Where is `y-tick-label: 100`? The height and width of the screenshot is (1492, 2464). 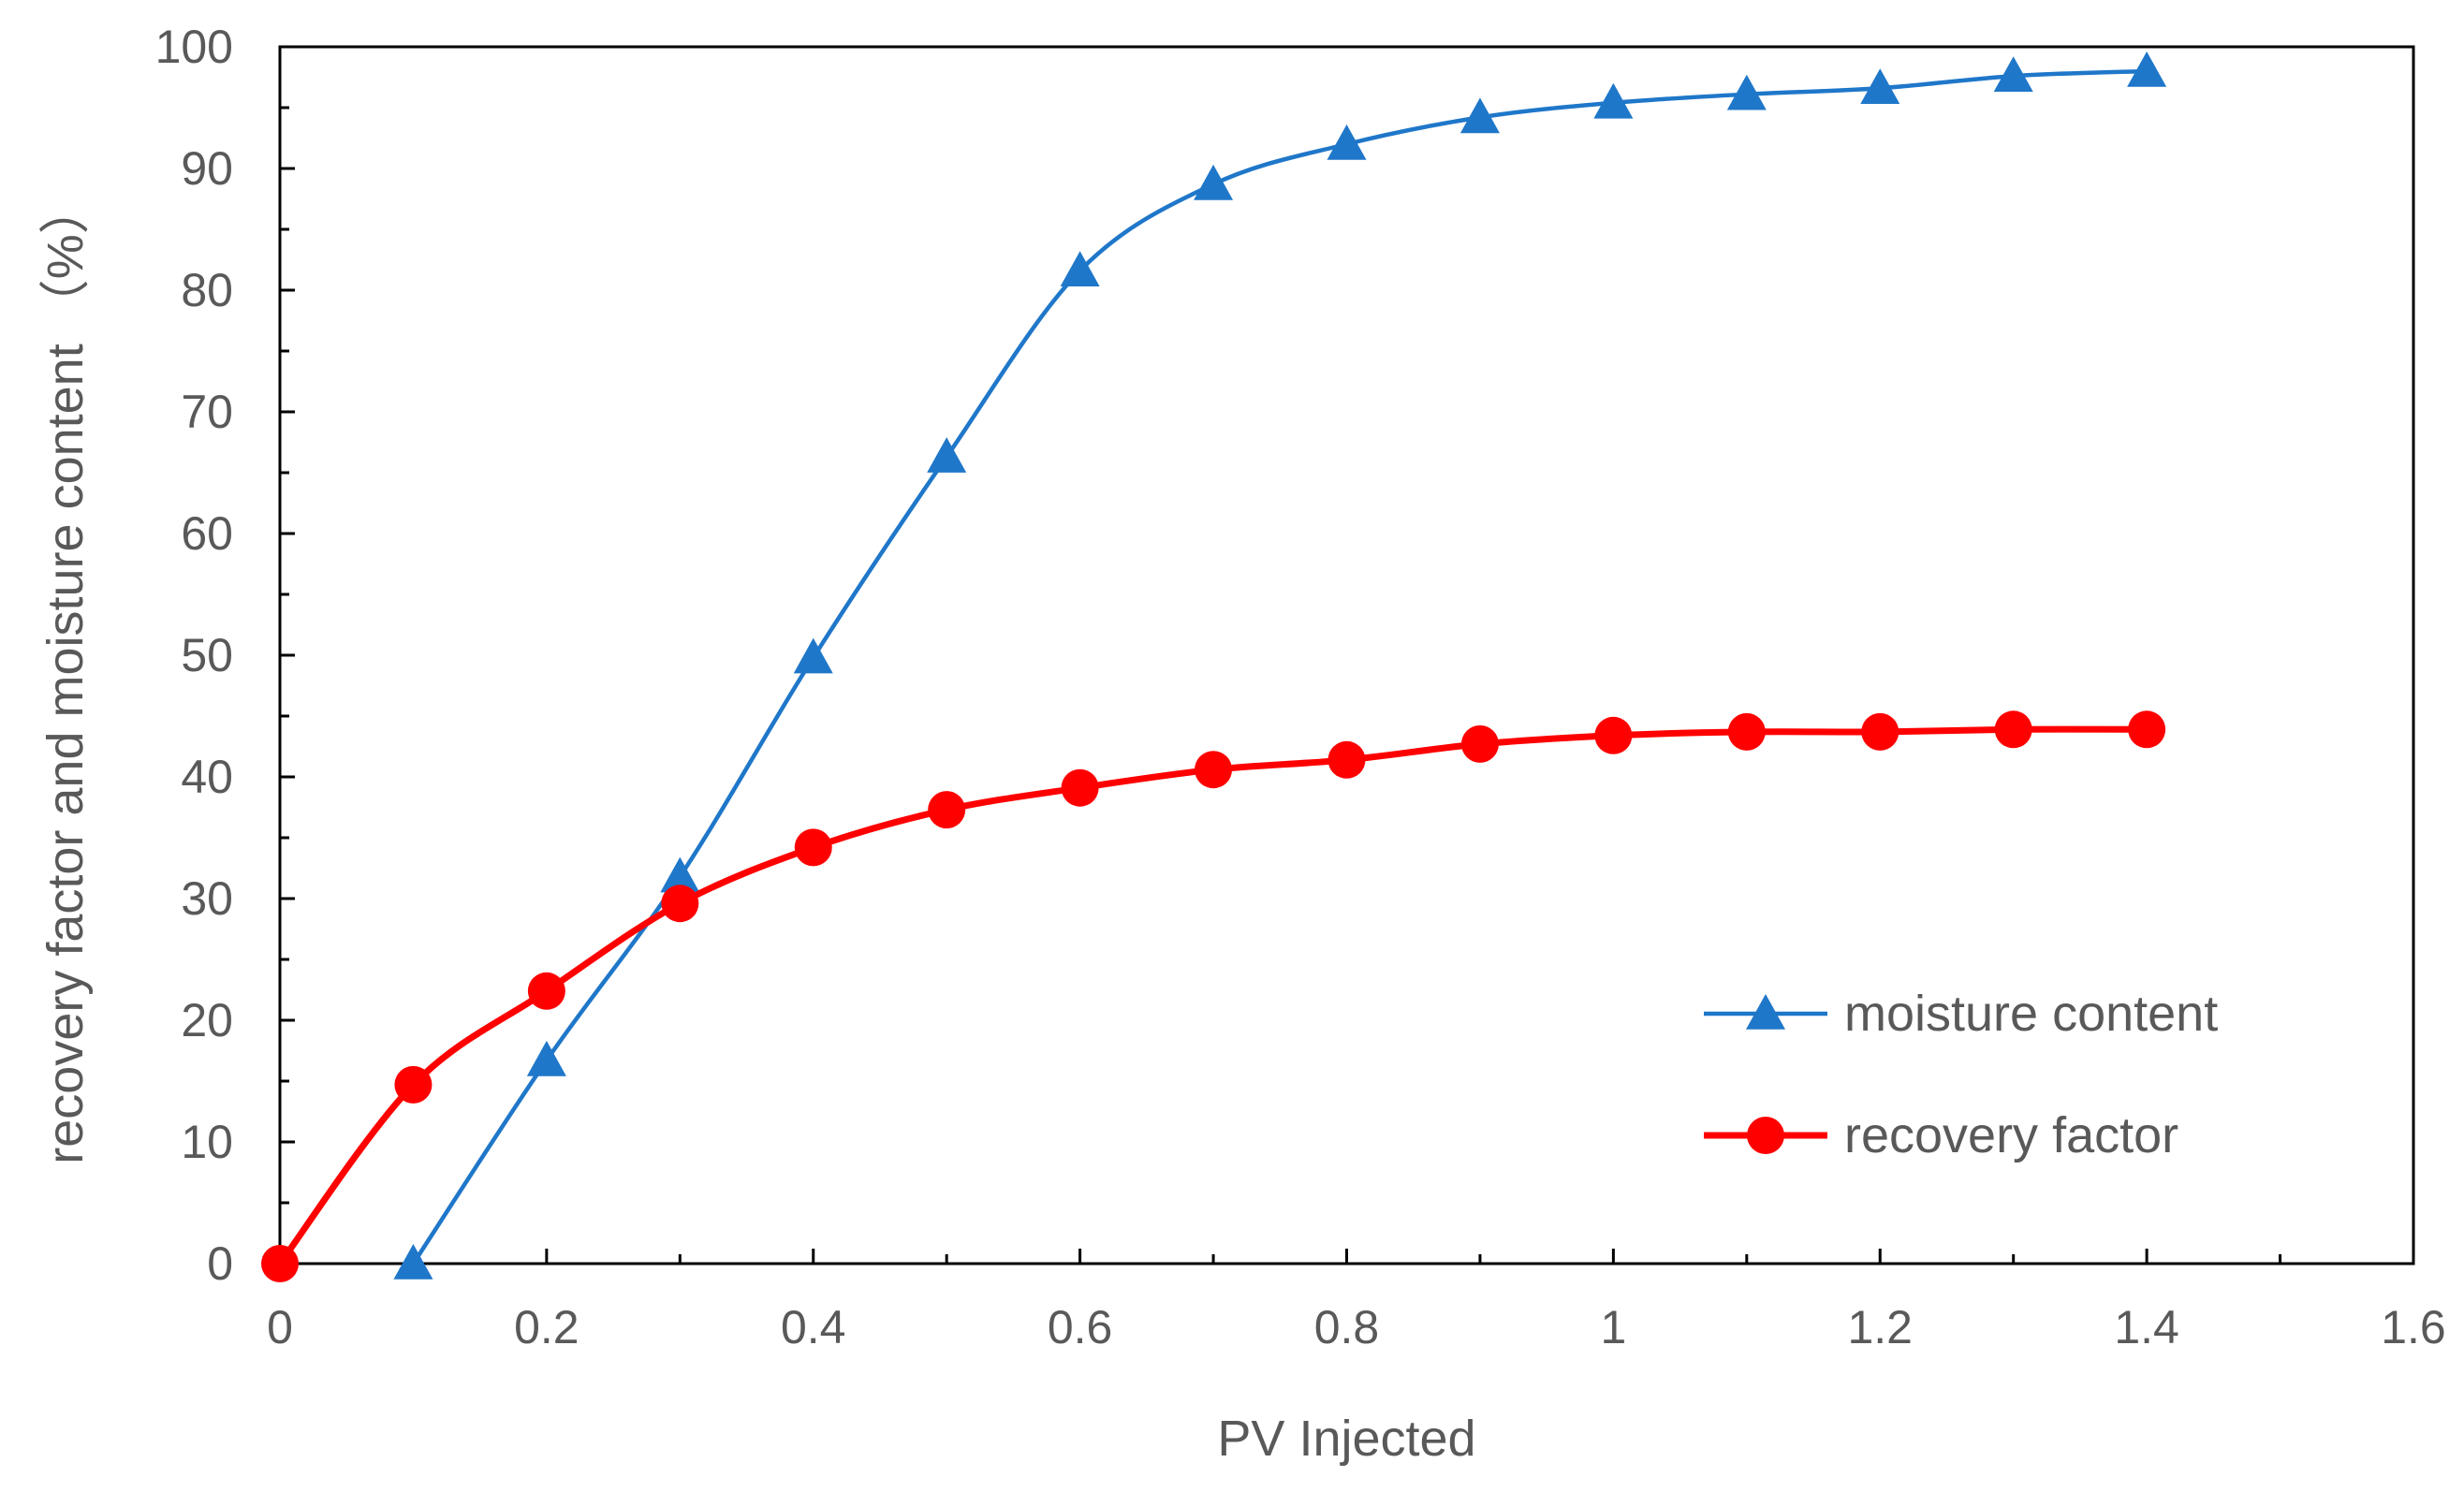
y-tick-label: 100 is located at coordinates (194, 47).